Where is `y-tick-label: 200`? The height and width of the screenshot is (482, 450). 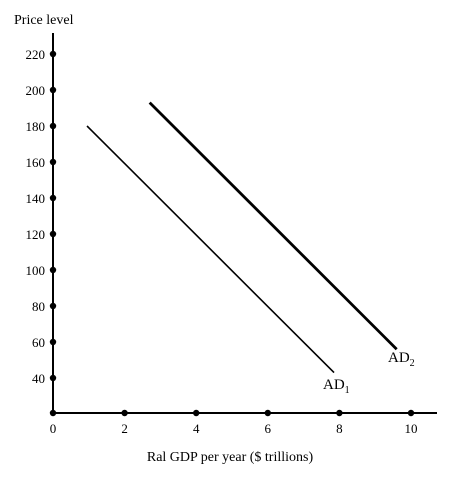 y-tick-label: 200 is located at coordinates (36, 90).